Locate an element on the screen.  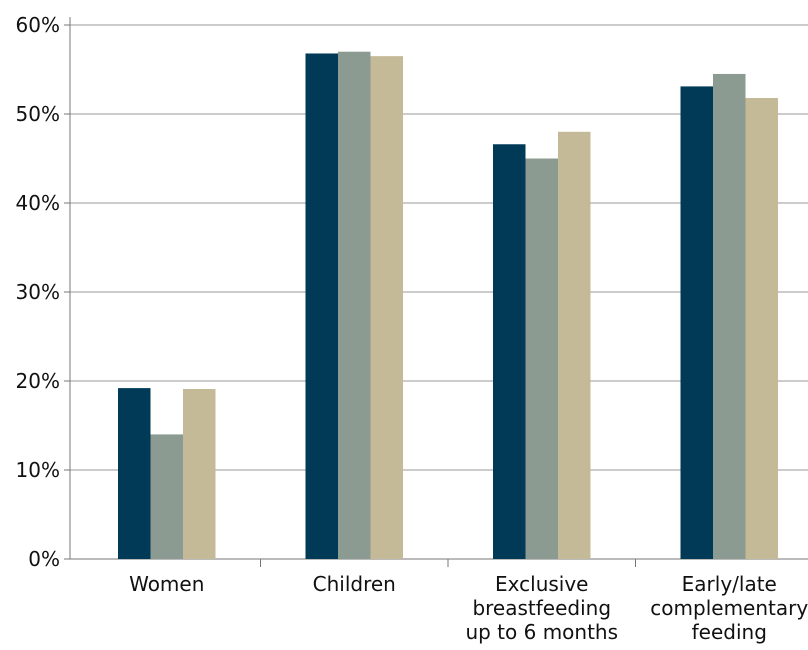
y-tick-label: 20% is located at coordinates (38, 381).